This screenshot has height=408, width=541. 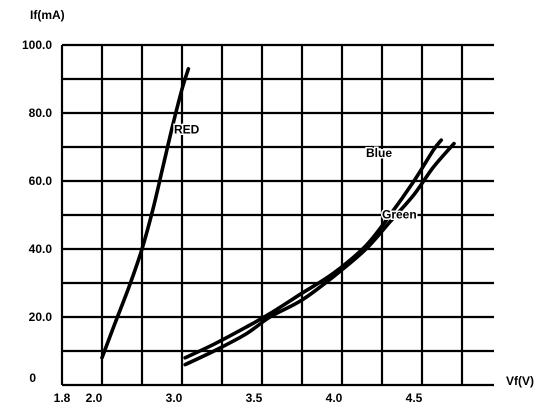 I want to click on x-tick-label: 1.8, so click(x=62, y=398).